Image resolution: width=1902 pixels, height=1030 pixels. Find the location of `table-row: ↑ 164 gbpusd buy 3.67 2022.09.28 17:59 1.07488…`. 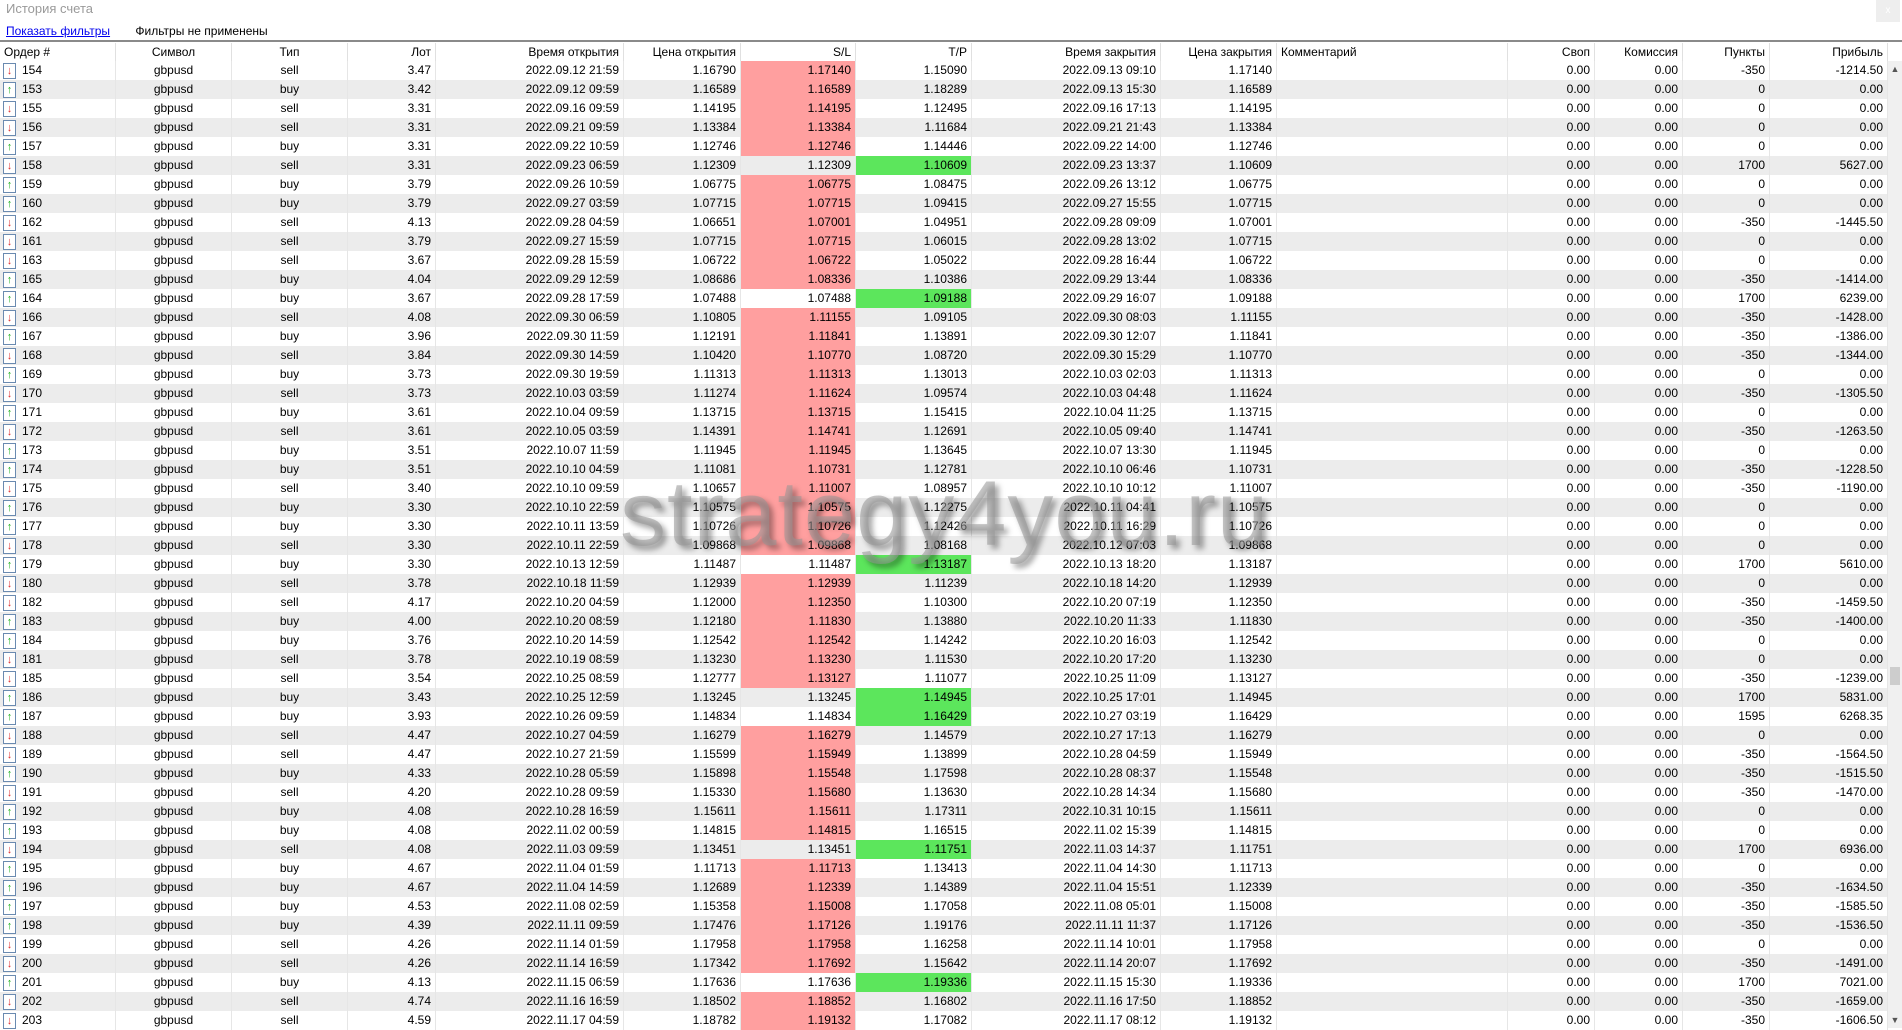

table-row: ↑ 164 gbpusd buy 3.67 2022.09.28 17:59 1.07488… is located at coordinates (944, 298).